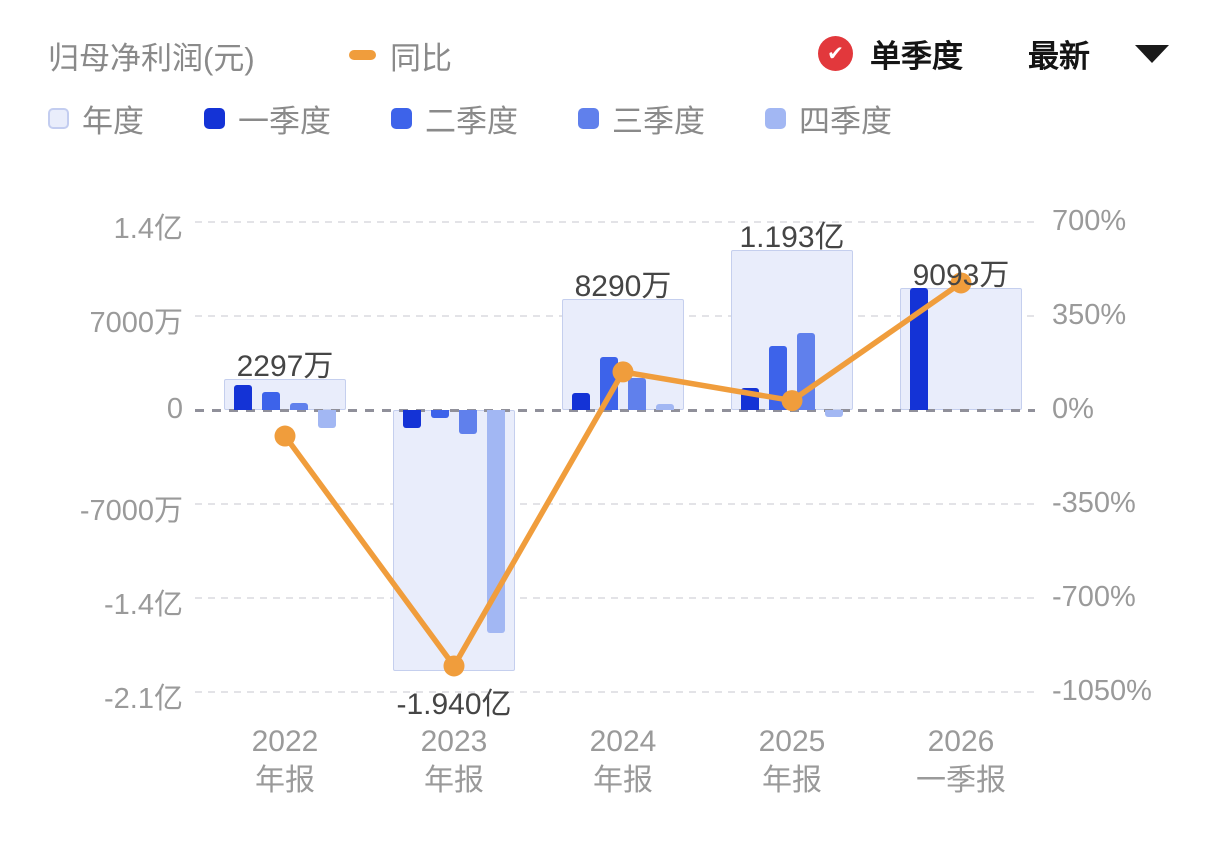  What do you see at coordinates (961, 761) in the screenshot?
I see `x-axis-label: 2026 一季报` at bounding box center [961, 761].